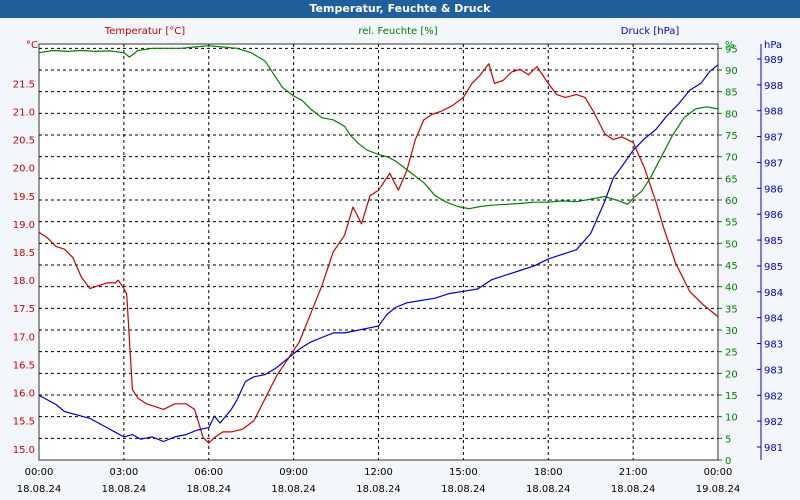 This screenshot has height=500, width=800. Describe the element at coordinates (773, 60) in the screenshot. I see `pressure-tick-label: 989` at that location.